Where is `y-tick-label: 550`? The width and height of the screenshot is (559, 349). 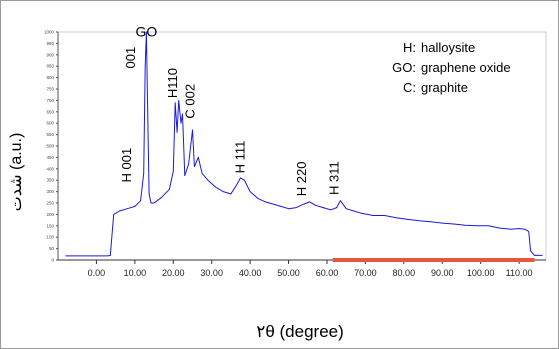 y-tick-label: 550 is located at coordinates (50, 134).